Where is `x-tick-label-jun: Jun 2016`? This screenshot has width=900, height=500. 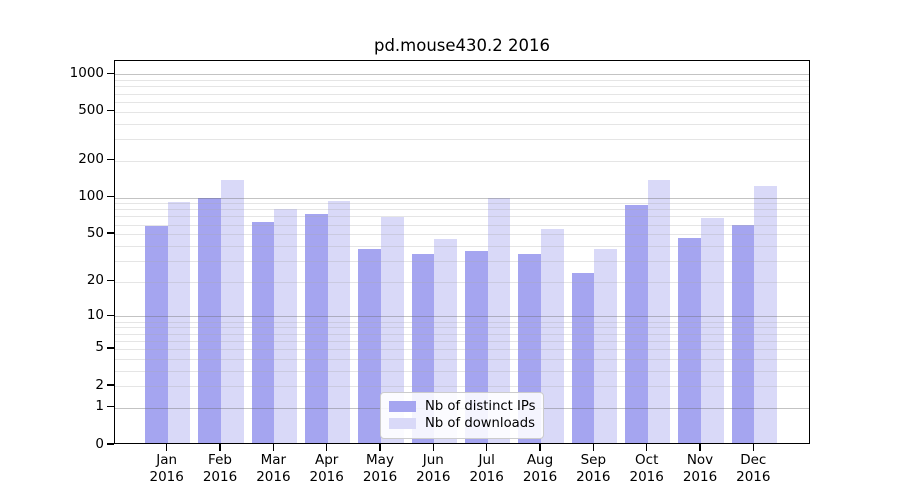
x-tick-label-jun: Jun 2016 is located at coordinates (433, 468).